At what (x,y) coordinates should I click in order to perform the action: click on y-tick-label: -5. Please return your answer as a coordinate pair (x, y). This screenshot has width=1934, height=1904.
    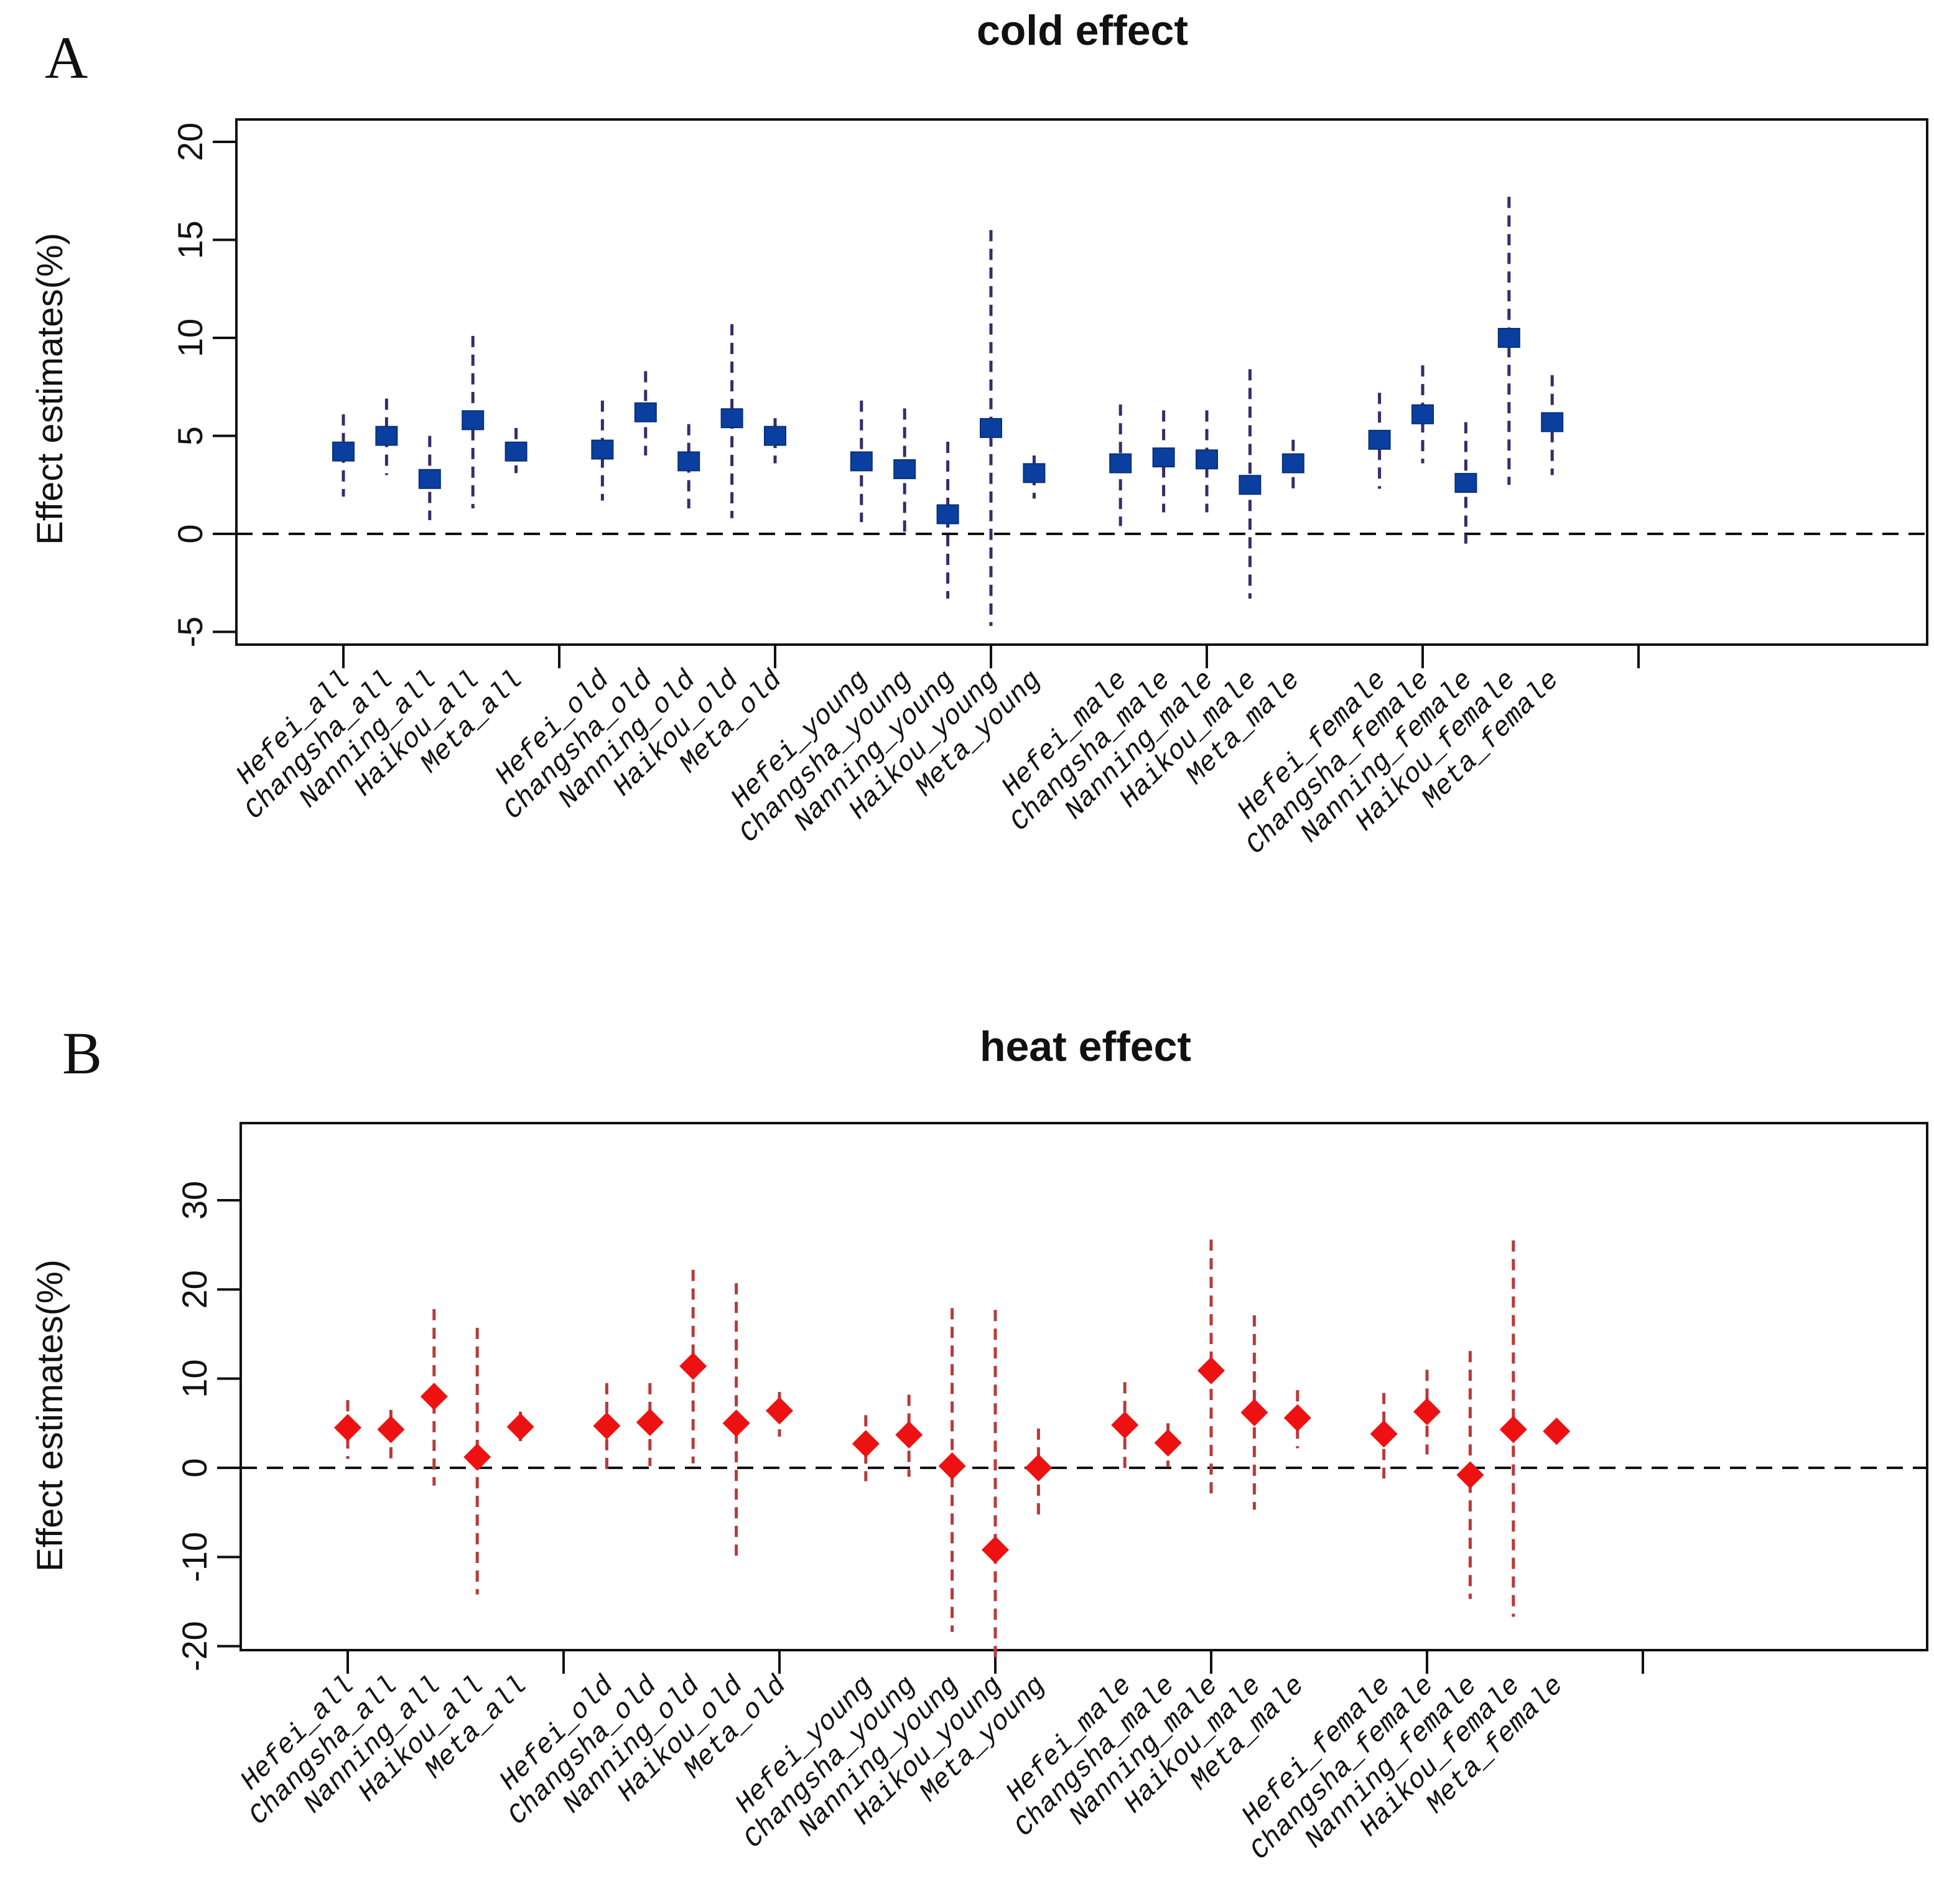
    Looking at the image, I should click on (190, 633).